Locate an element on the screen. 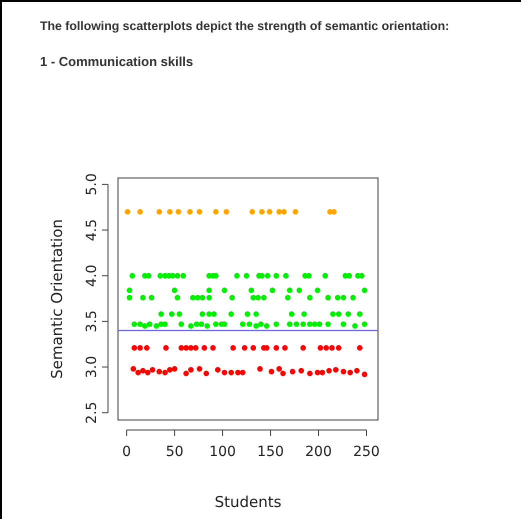 This screenshot has height=519, width=521. chart-title: The following scatterplots depict the strength of semantic orientation: is located at coordinates (245, 26).